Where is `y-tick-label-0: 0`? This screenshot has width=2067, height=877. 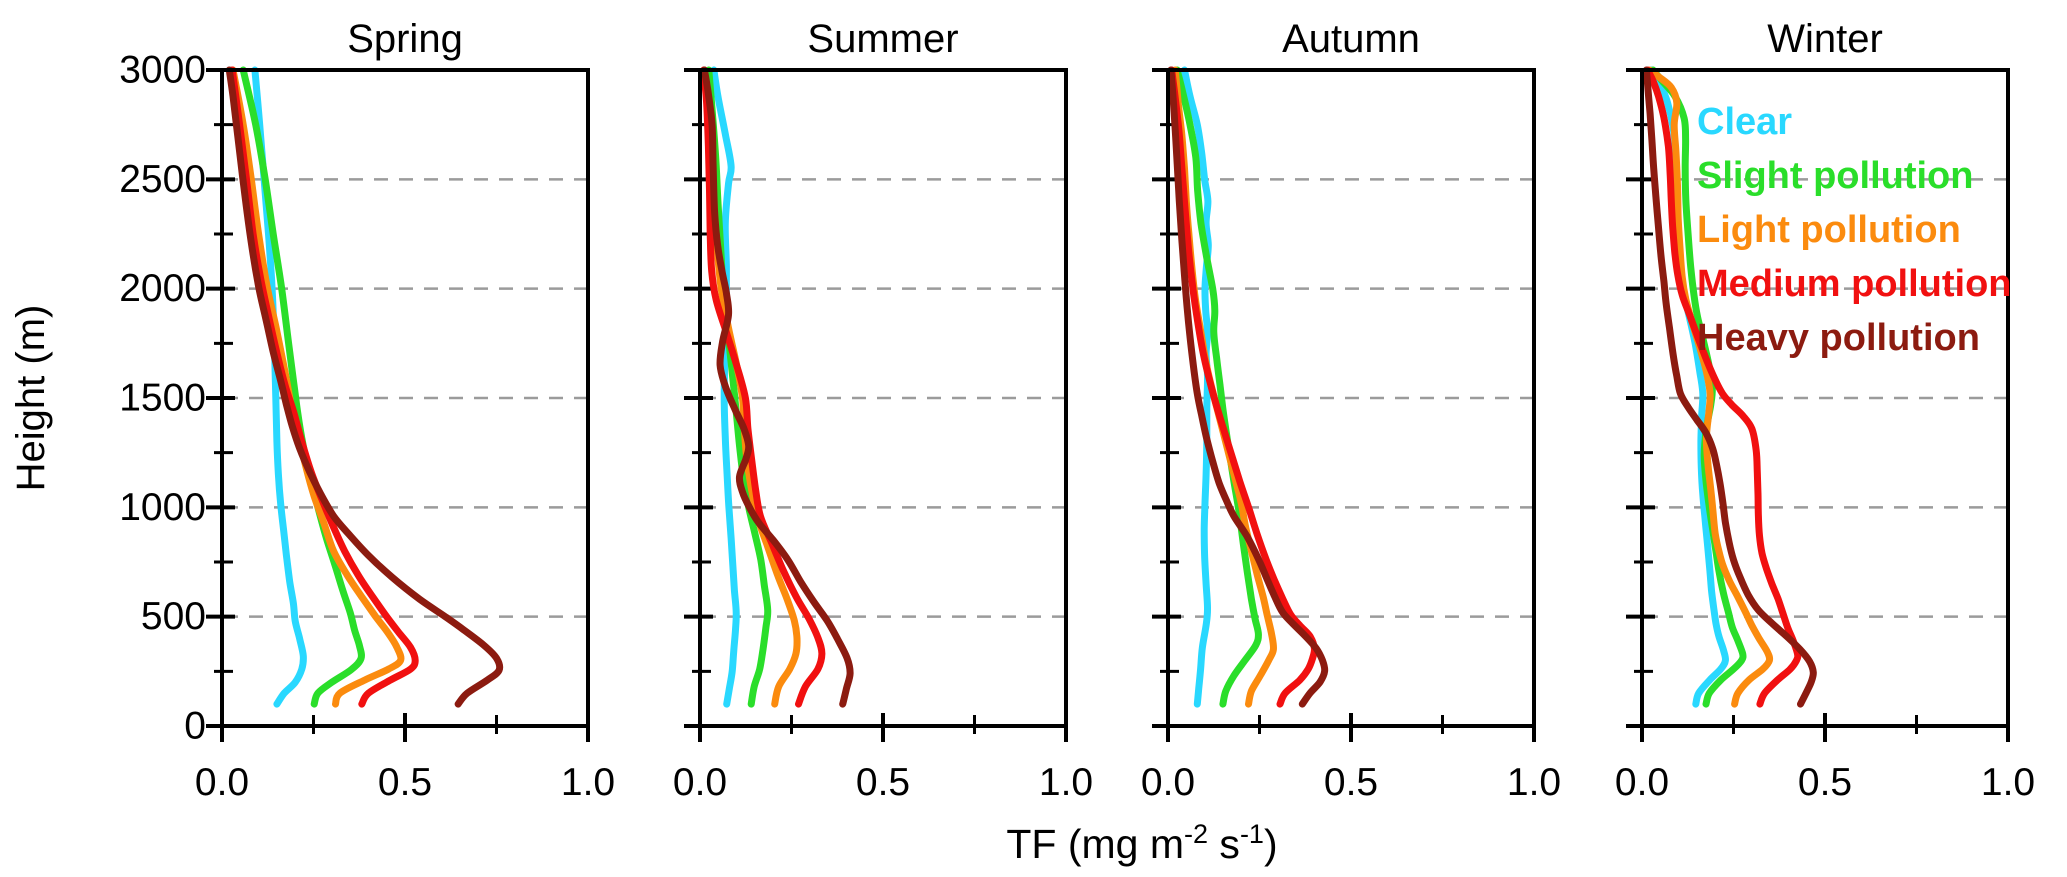
y-tick-label-0: 0 is located at coordinates (195, 726).